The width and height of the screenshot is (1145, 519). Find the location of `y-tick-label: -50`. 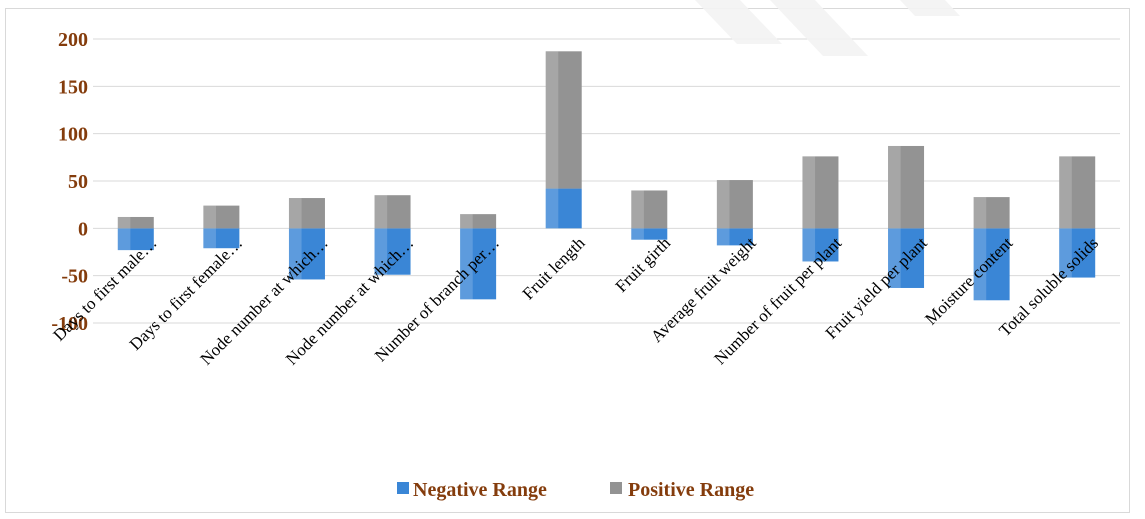

y-tick-label: -50 is located at coordinates (74, 277).